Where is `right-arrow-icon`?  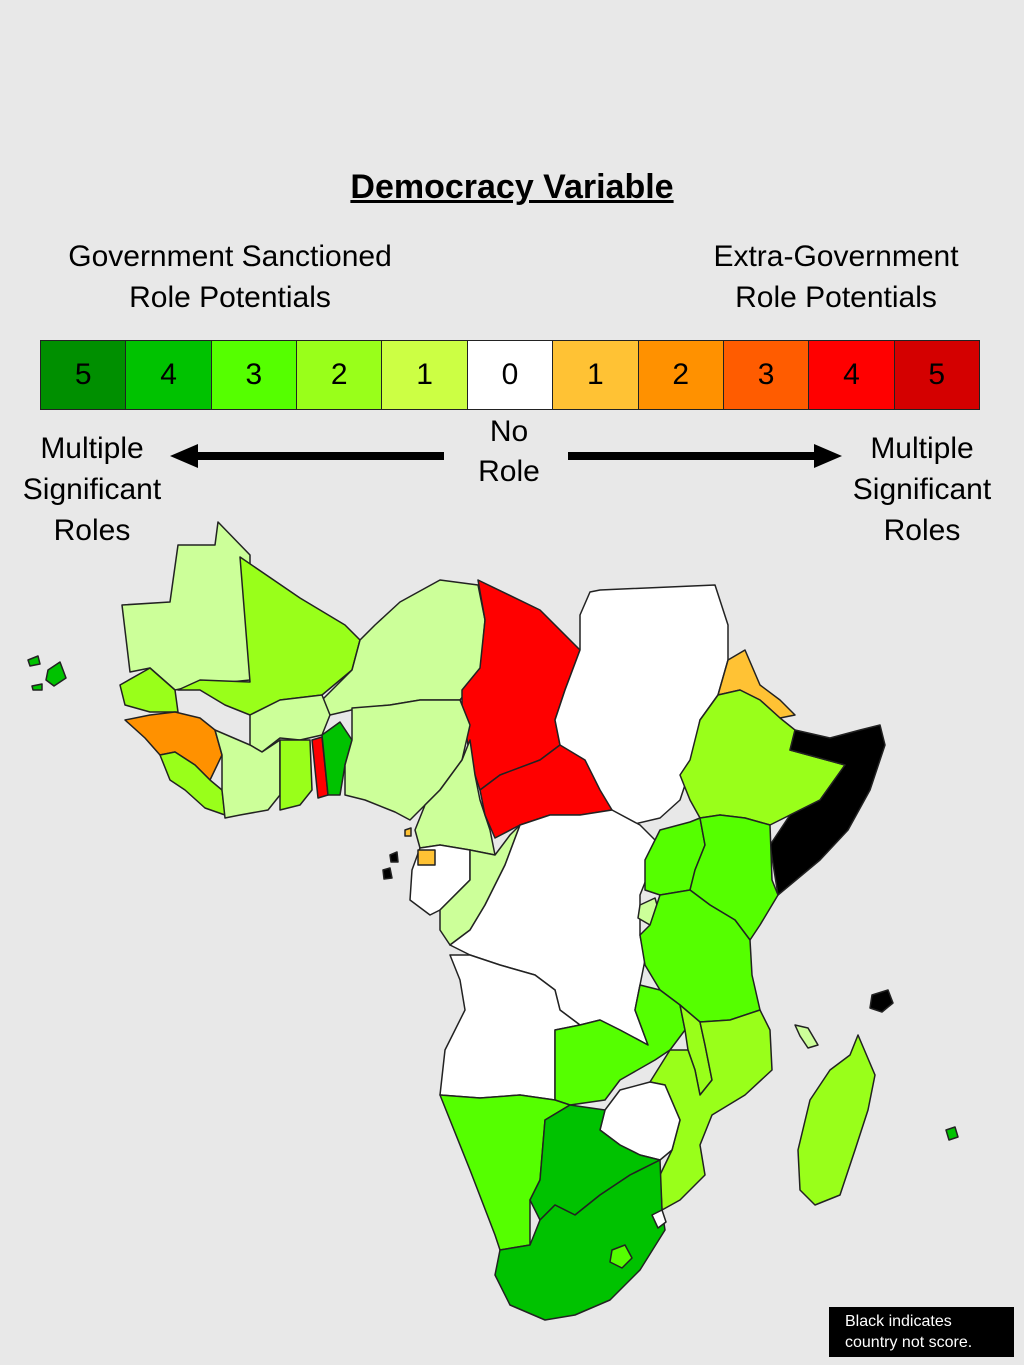
right-arrow-icon is located at coordinates (705, 456).